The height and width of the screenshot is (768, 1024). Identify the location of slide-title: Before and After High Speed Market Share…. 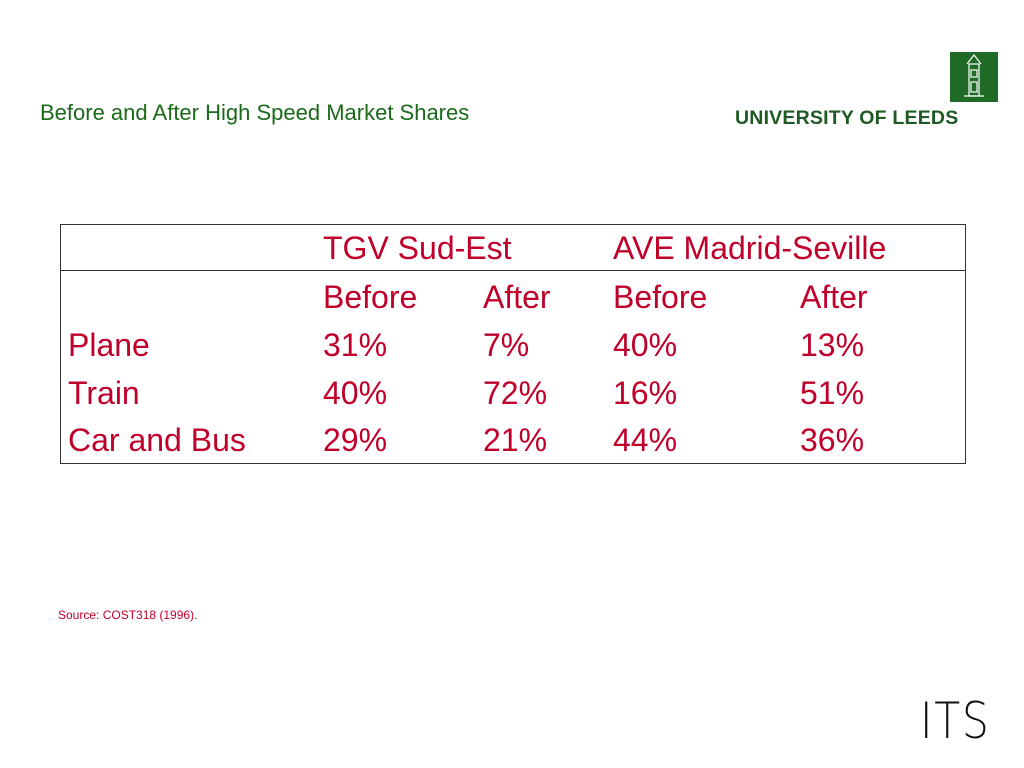
(255, 112).